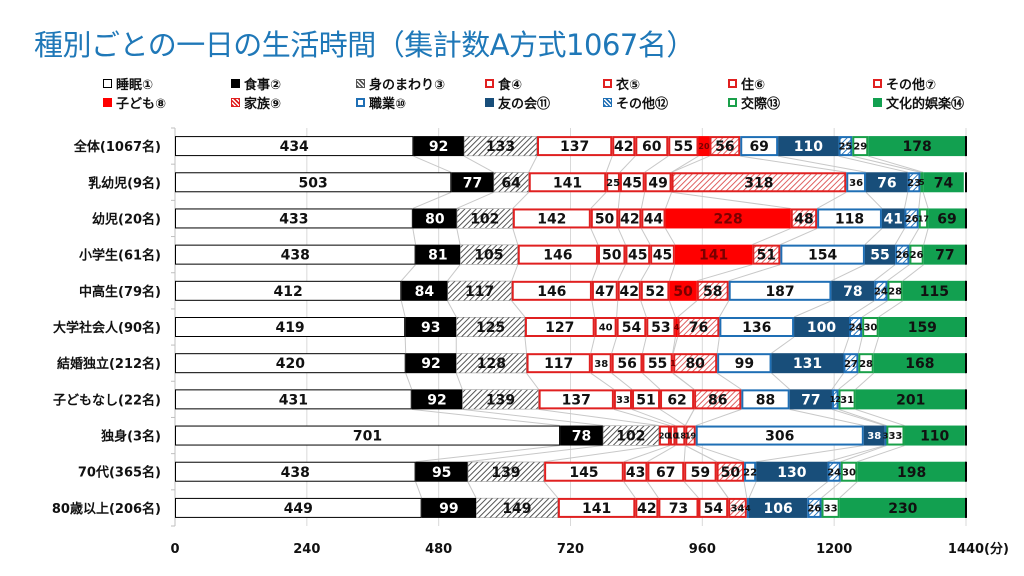 The image size is (1024, 576). I want to click on data-label: 33, so click(895, 436).